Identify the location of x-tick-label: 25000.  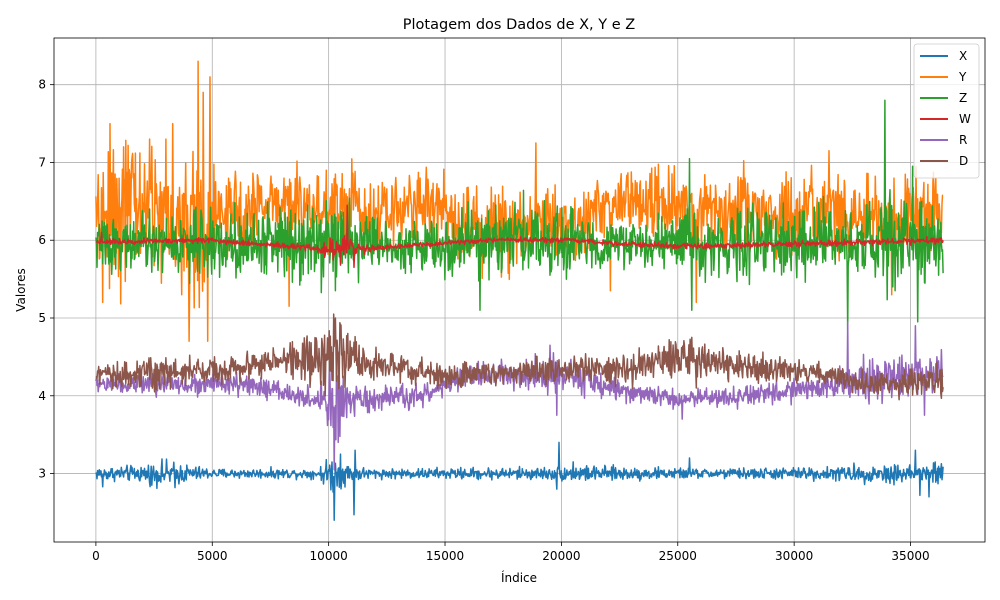
(678, 556).